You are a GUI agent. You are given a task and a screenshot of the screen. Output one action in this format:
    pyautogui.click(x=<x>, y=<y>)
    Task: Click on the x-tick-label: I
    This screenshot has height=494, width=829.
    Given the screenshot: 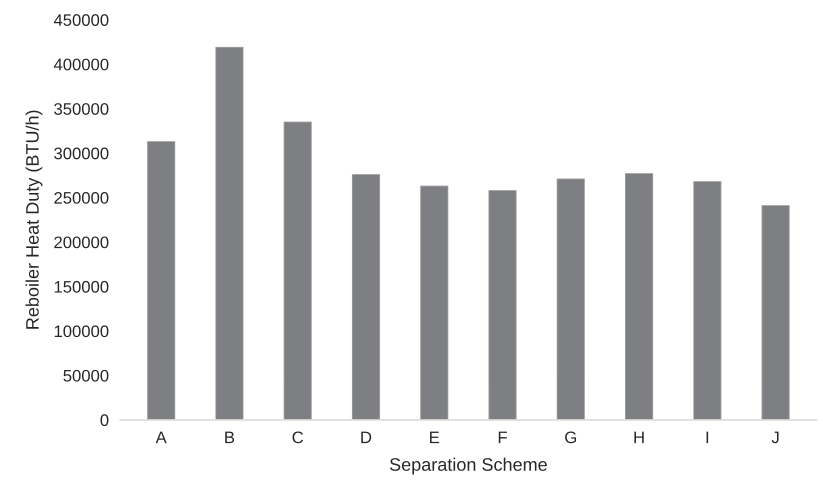 What is the action you would take?
    pyautogui.click(x=707, y=438)
    